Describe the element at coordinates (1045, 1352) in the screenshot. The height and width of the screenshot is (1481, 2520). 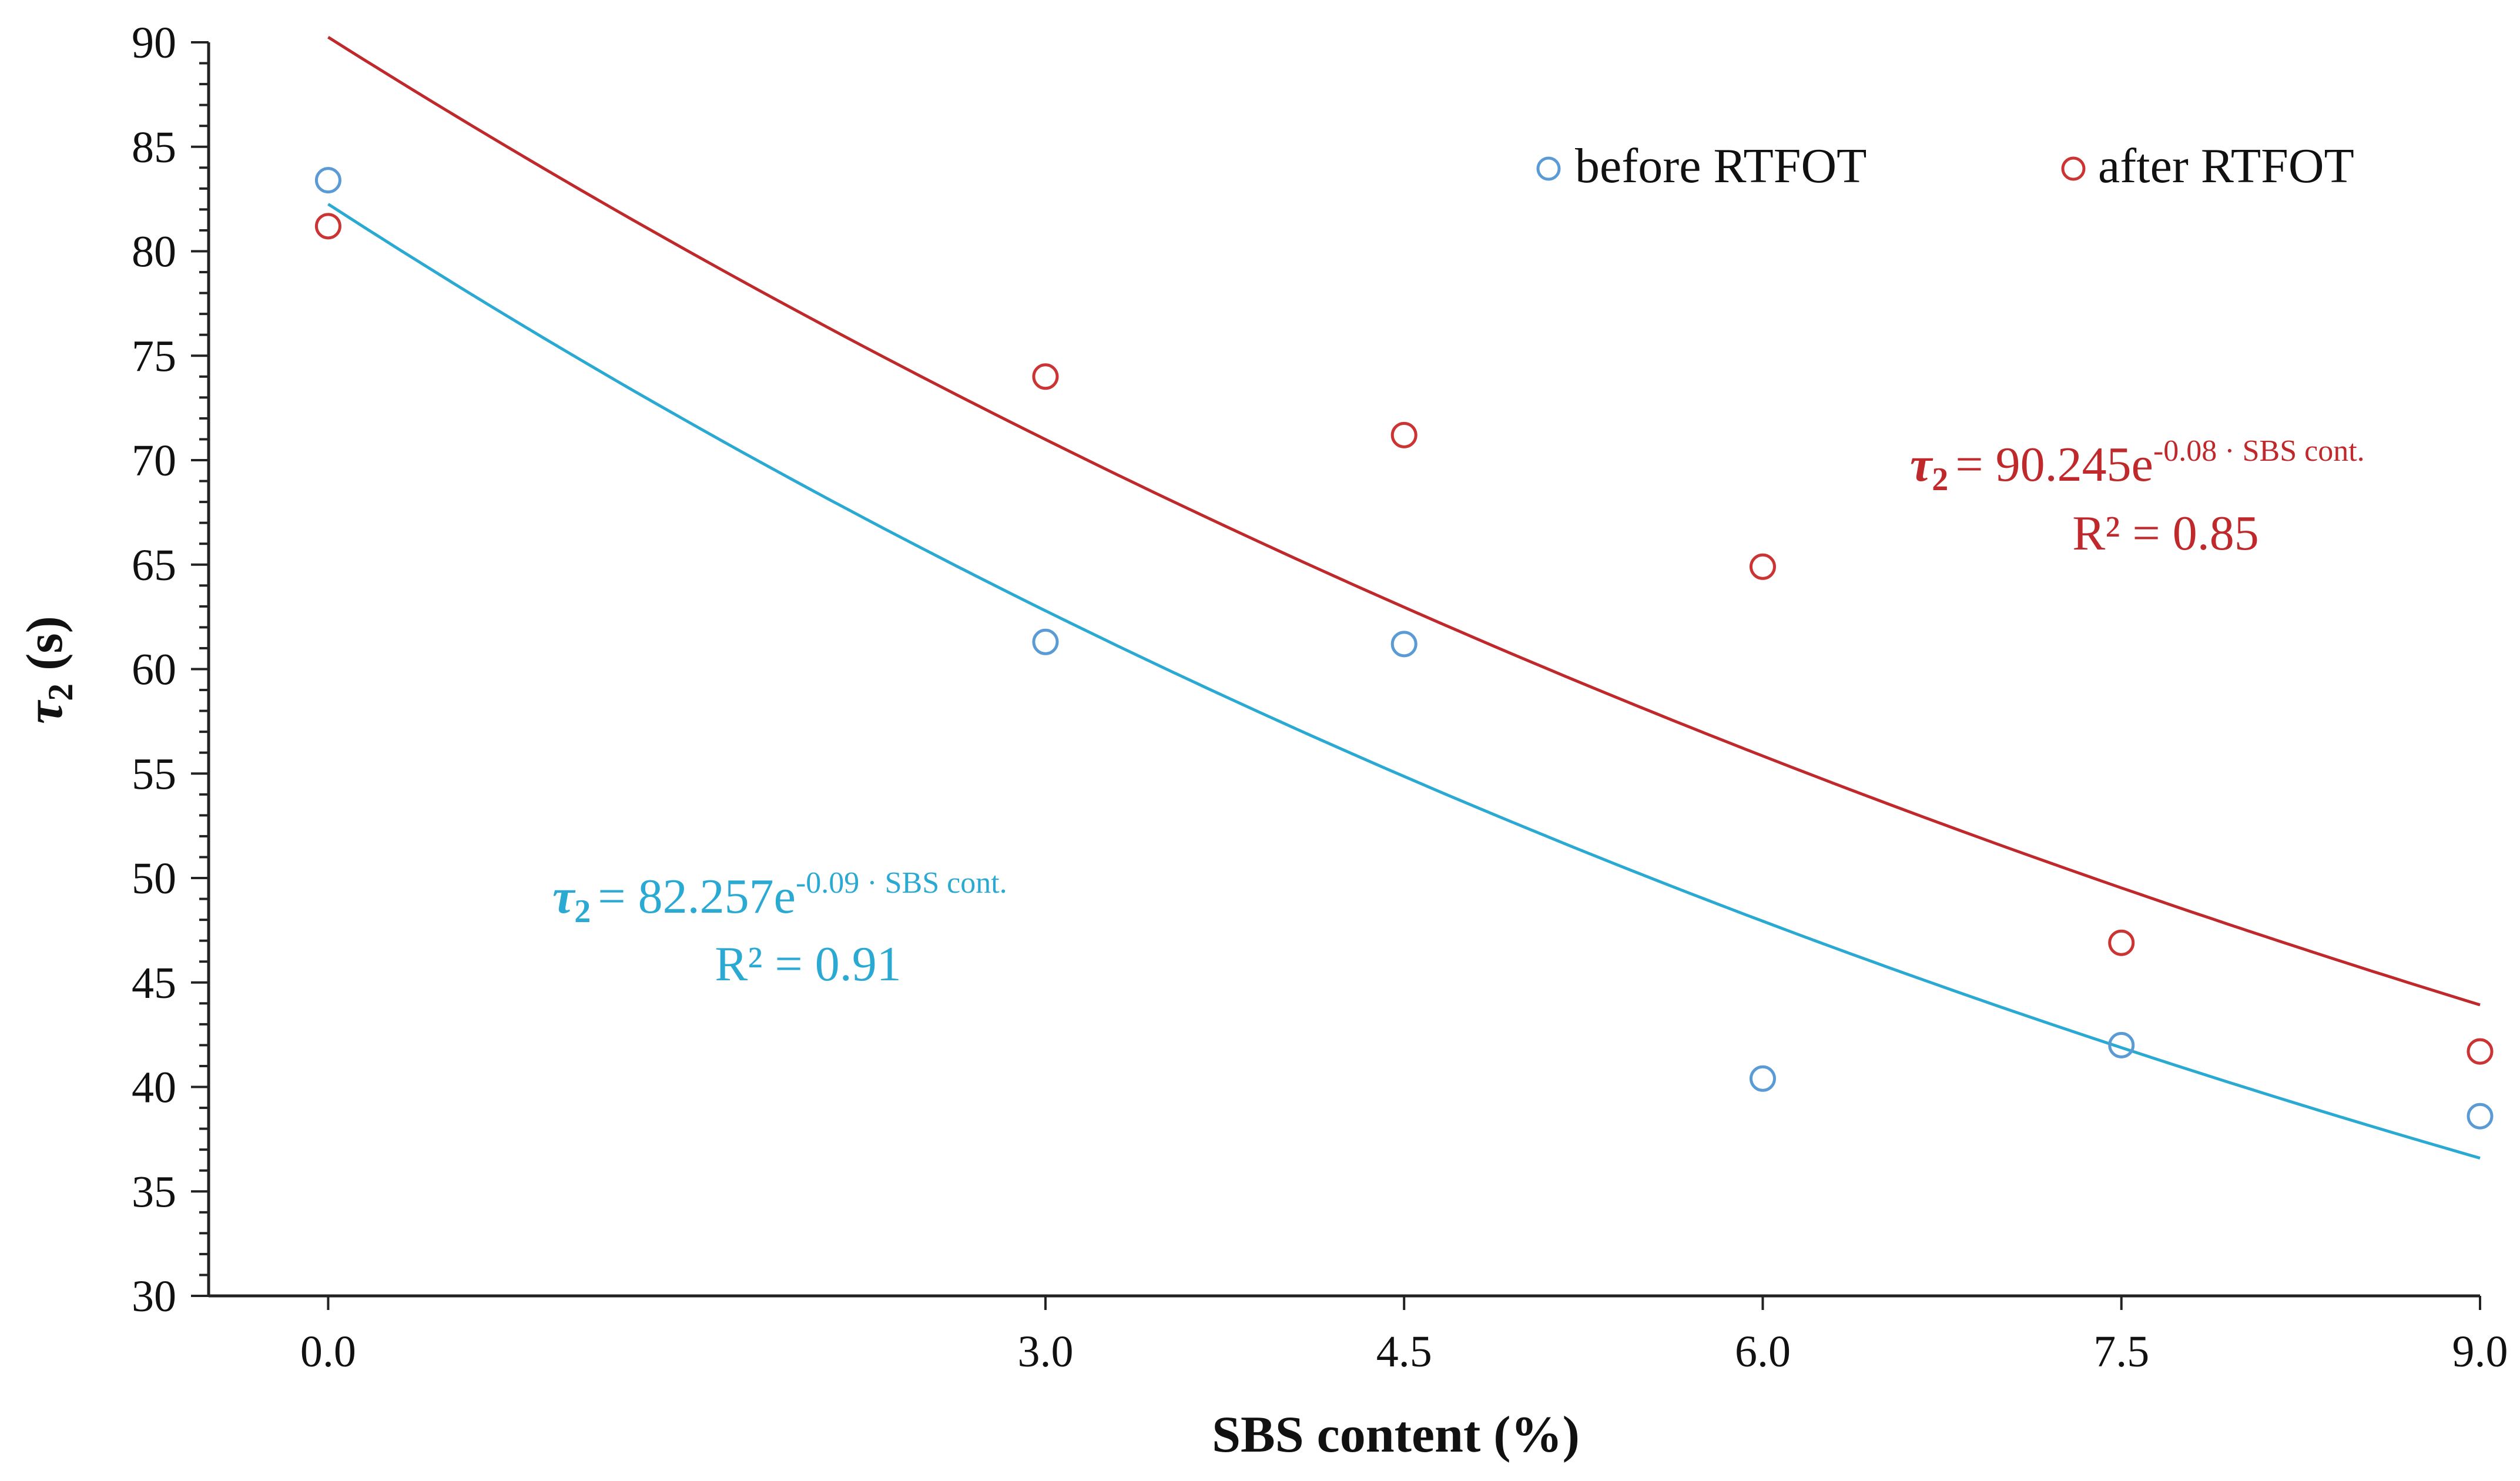
I see `x-tick-label: 3.0` at that location.